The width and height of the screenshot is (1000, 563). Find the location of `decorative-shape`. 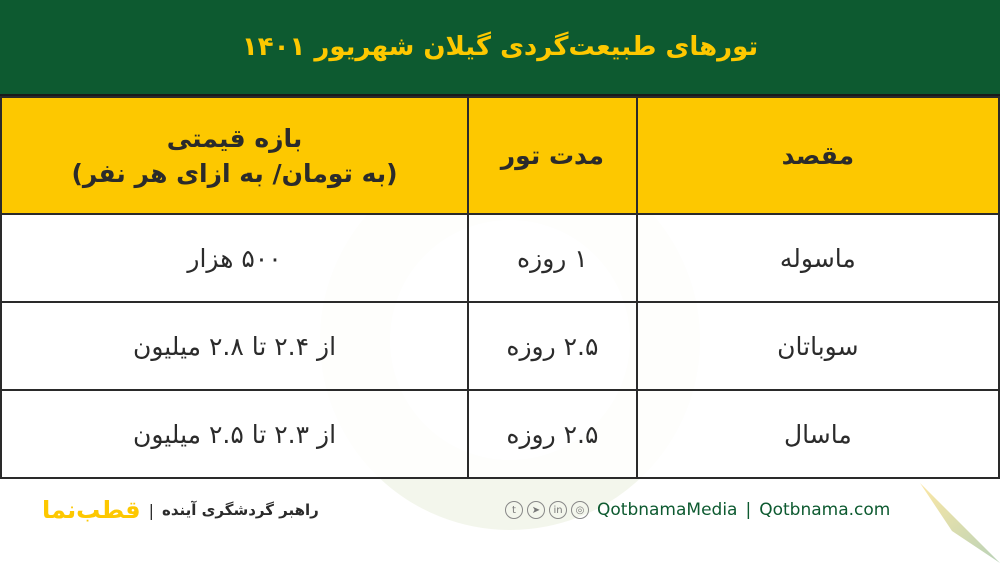

decorative-shape is located at coordinates (960, 523).